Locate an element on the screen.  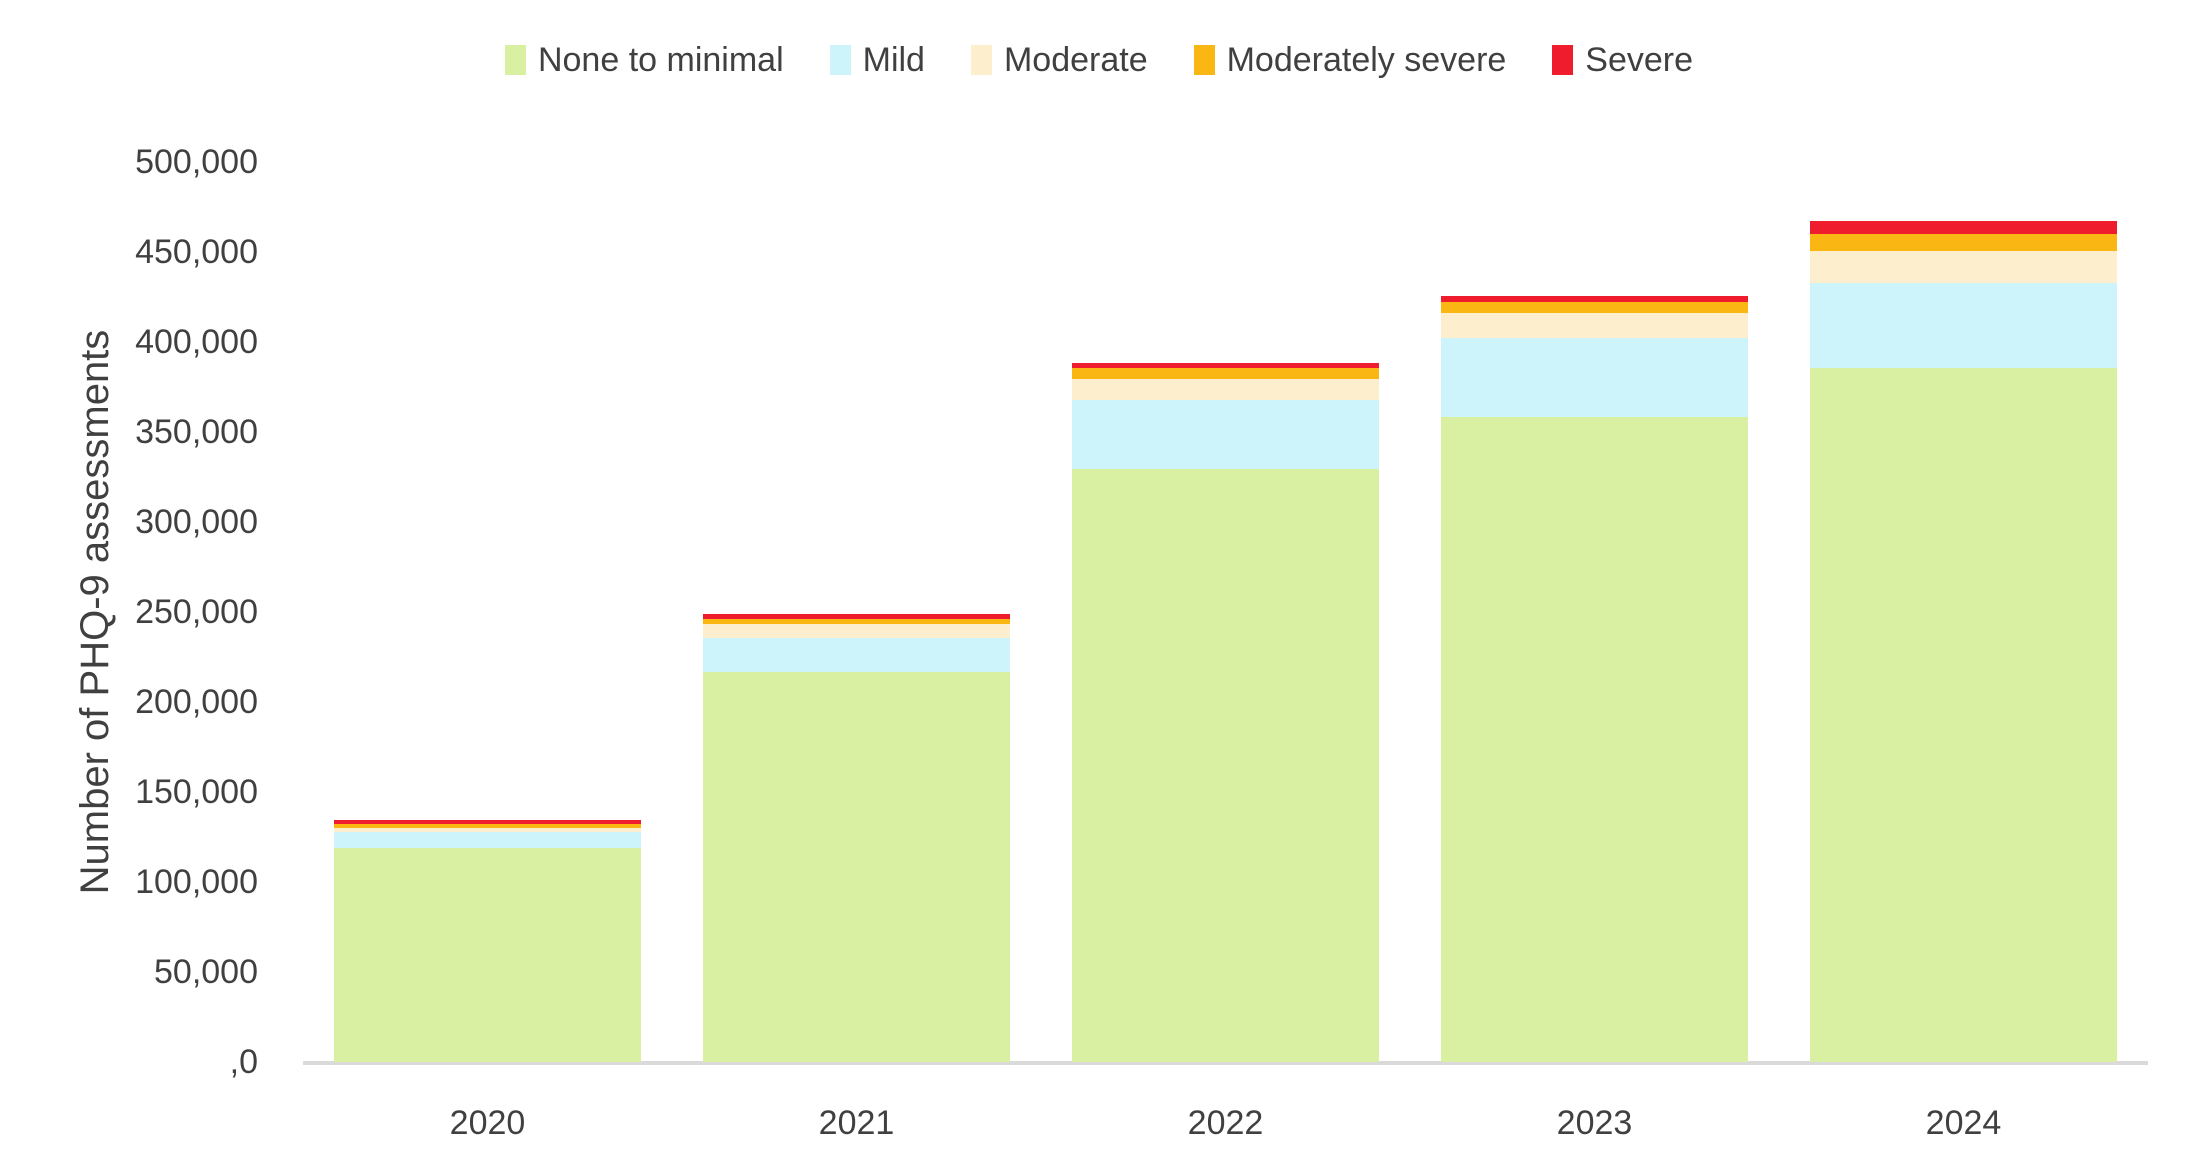
legend-swatch-severe is located at coordinates (1563, 60).